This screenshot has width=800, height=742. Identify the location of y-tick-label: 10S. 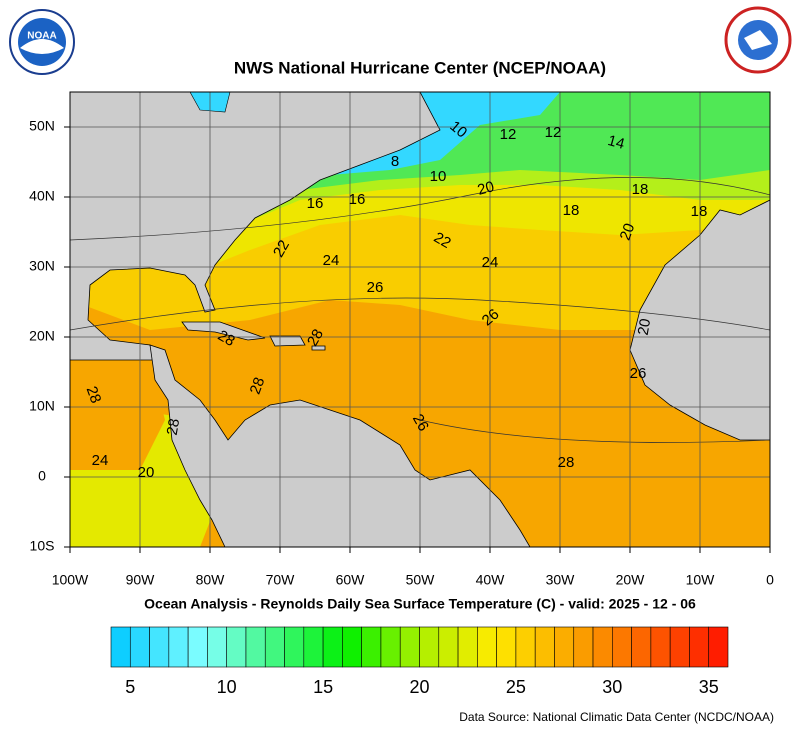
(42, 546).